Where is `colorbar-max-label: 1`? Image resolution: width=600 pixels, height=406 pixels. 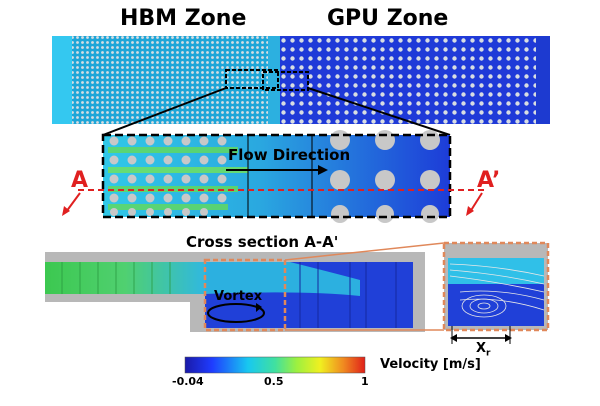
colorbar-max-label: 1 is located at coordinates (365, 381).